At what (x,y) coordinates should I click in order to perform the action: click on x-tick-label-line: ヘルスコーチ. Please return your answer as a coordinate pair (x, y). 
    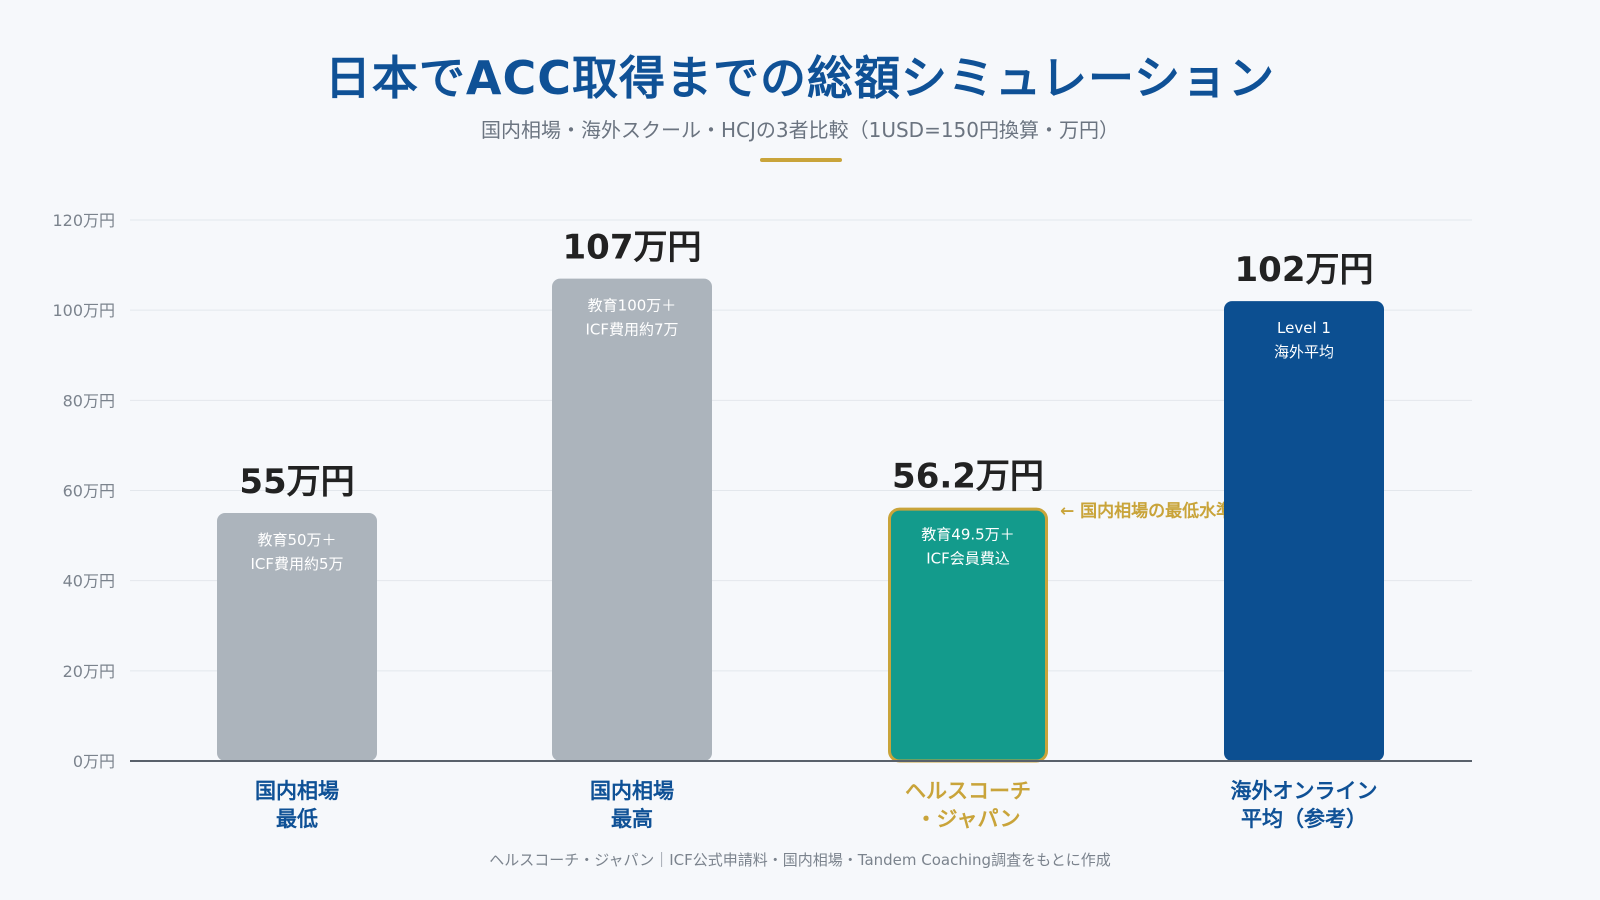
    Looking at the image, I should click on (968, 791).